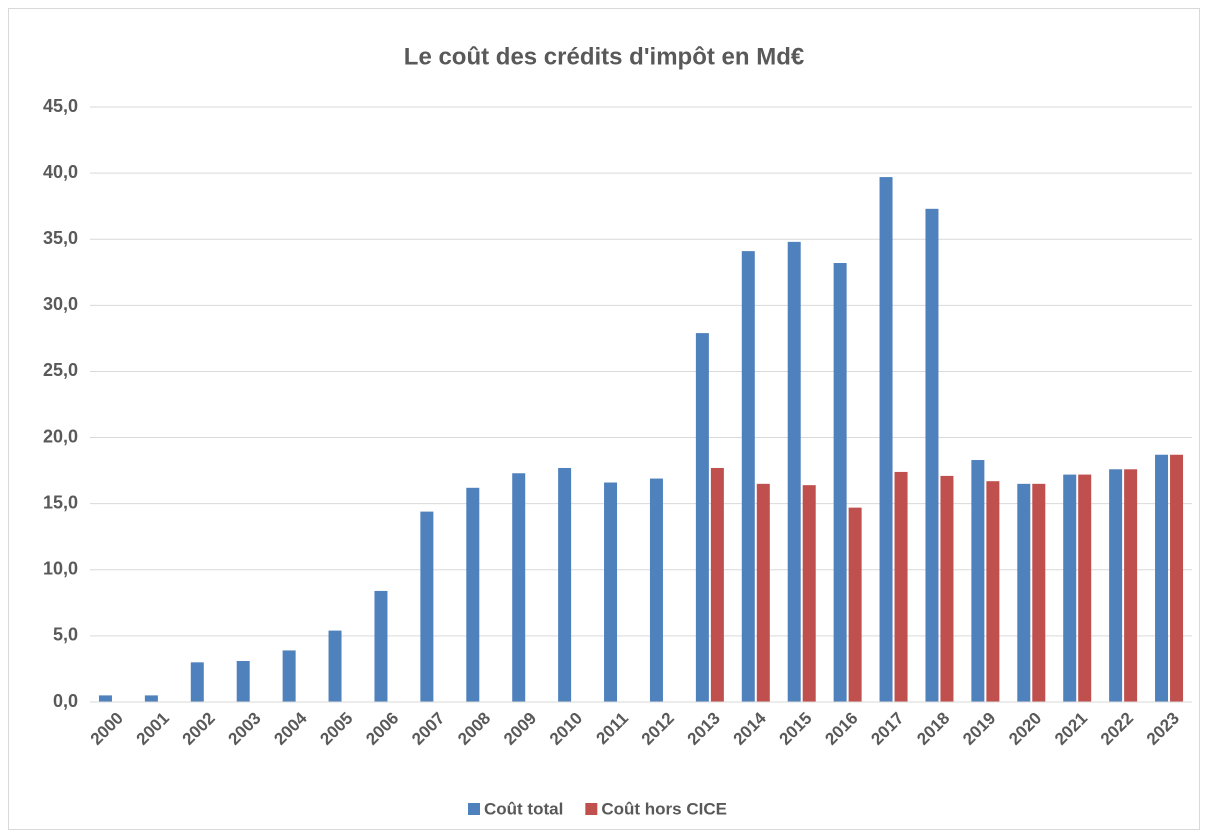  I want to click on y-tick-label: 10,0, so click(60, 569).